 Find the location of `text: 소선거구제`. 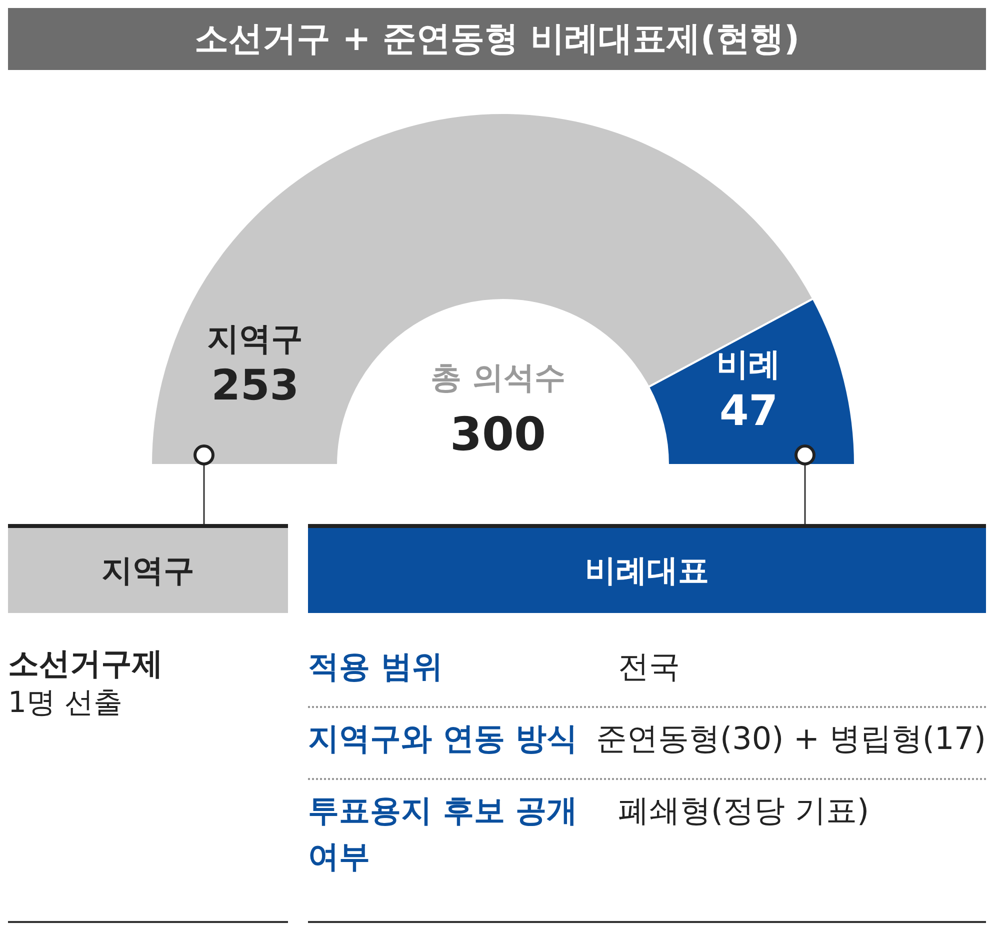

text: 소선거구제 is located at coordinates (85, 664).